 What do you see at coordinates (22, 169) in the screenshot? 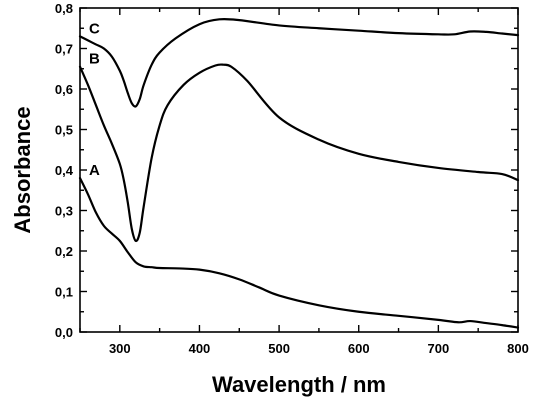
I see `y-axis-title: Absorbance` at bounding box center [22, 169].